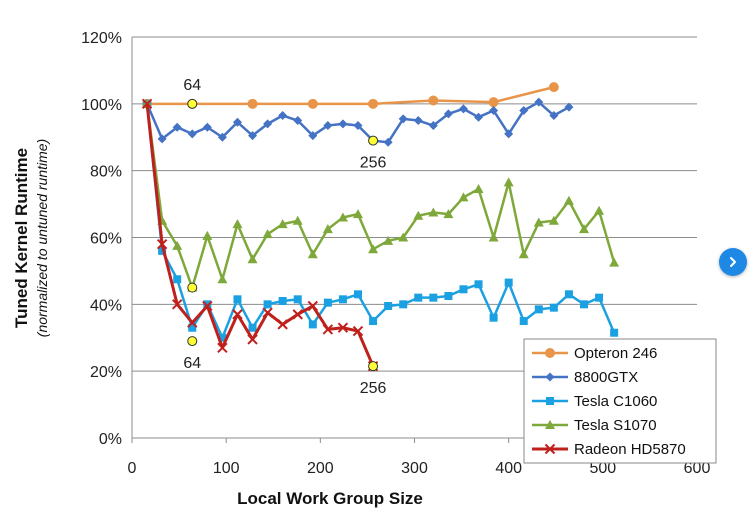 This screenshot has height=514, width=755. What do you see at coordinates (697, 468) in the screenshot?
I see `x-tick-label: 600` at bounding box center [697, 468].